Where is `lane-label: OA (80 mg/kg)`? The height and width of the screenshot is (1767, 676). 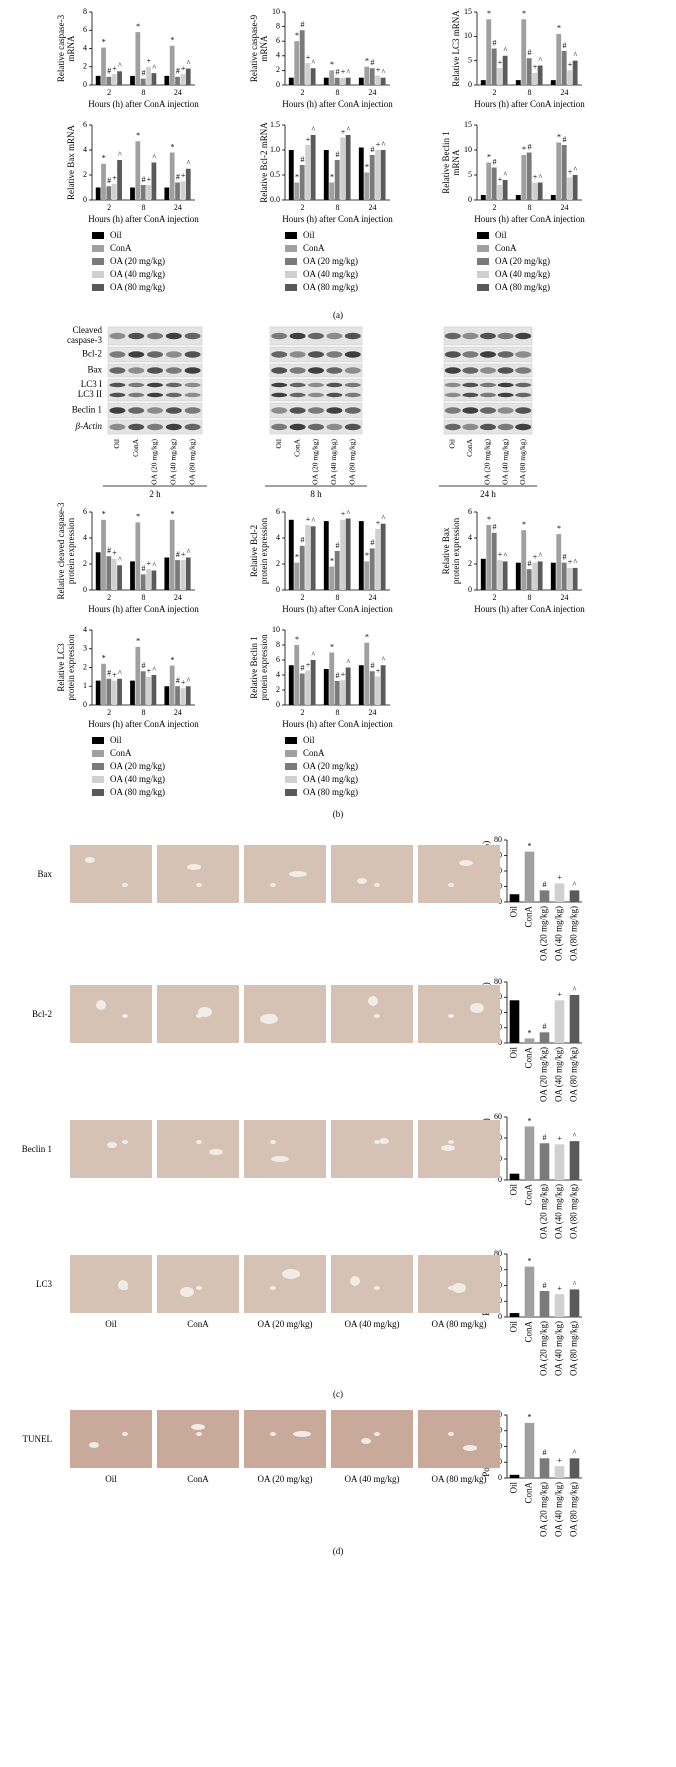
lane-label: OA (80 mg/kg) is located at coordinates (191, 462).